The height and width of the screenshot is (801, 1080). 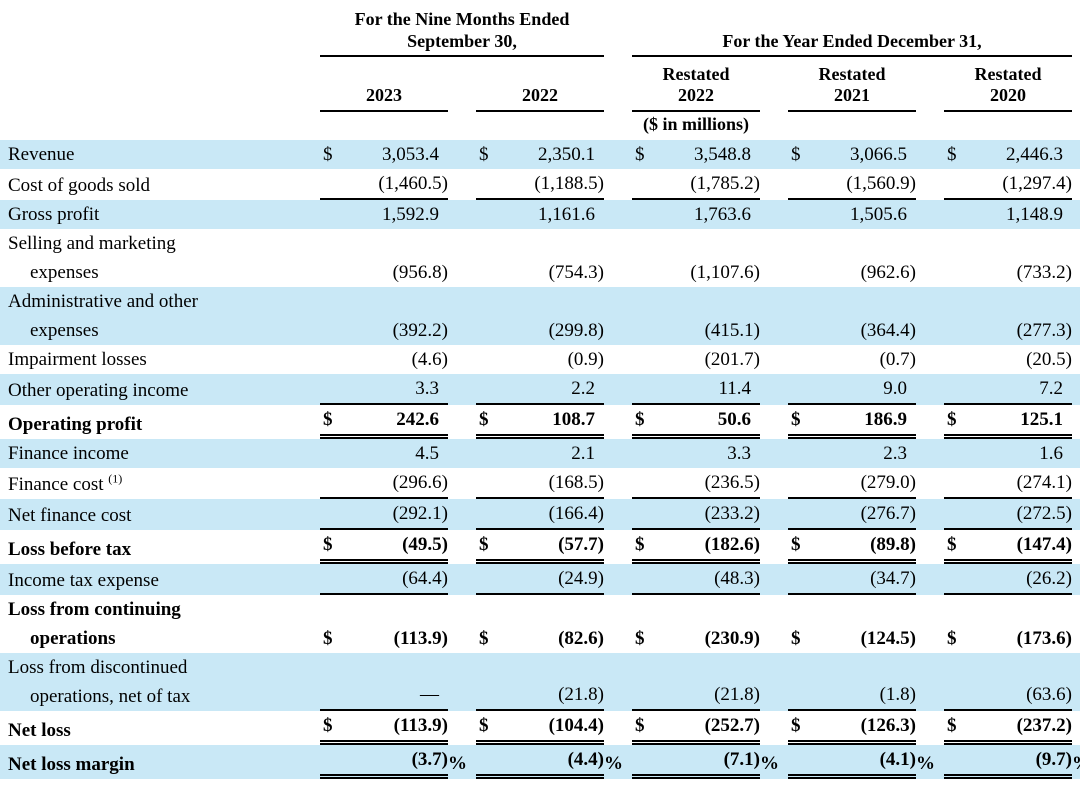 I want to click on value-number: —, so click(x=429, y=694).